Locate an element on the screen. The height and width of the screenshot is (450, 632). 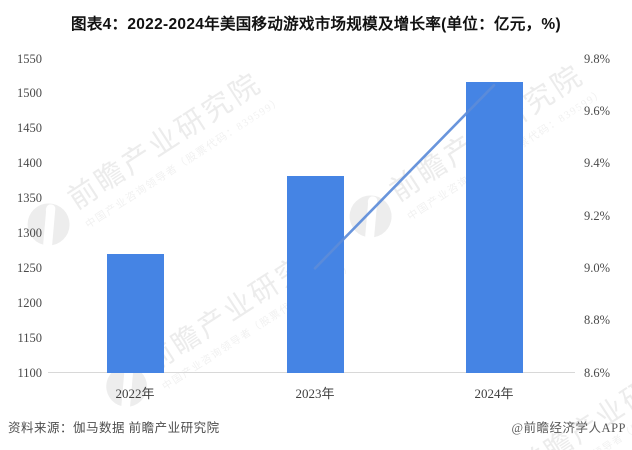
x-axis-label: 2023年 is located at coordinates (315, 393).